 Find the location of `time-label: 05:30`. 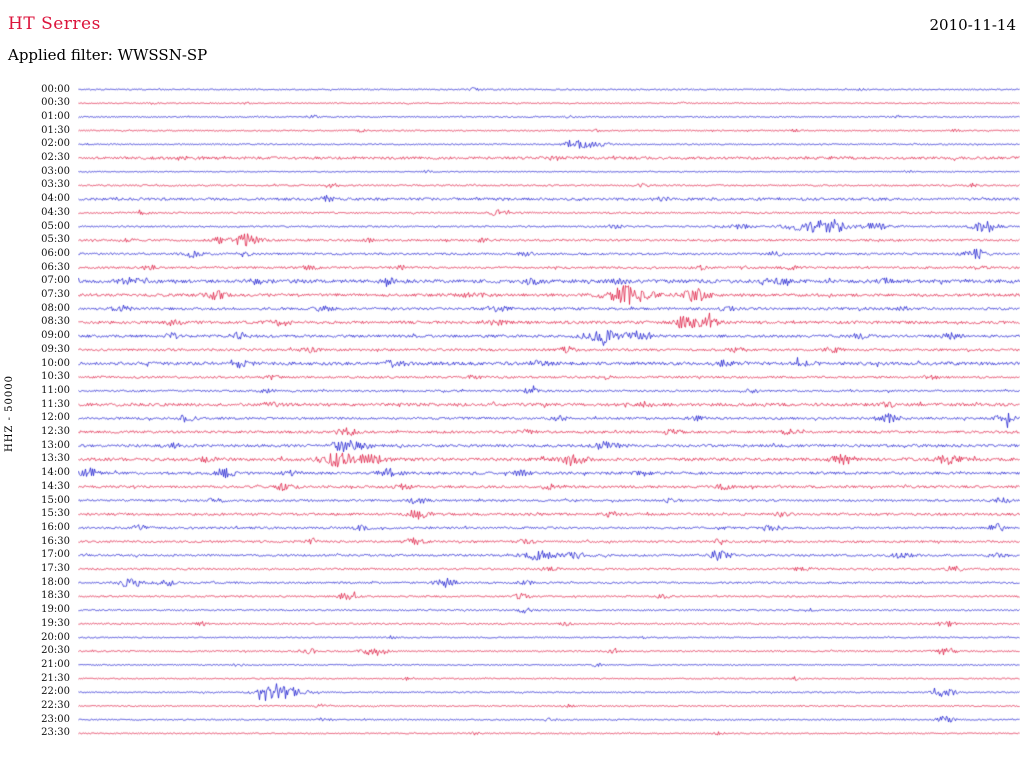

time-label: 05:30 is located at coordinates (55, 240).